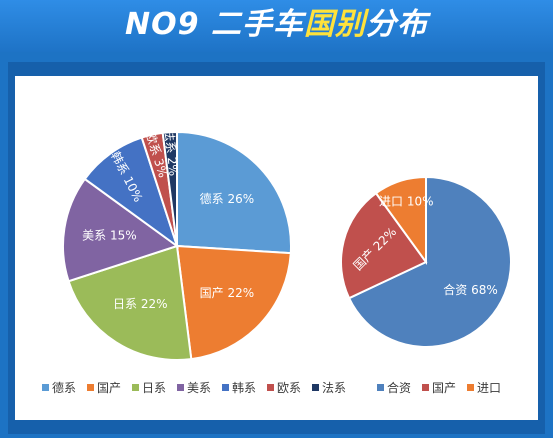  I want to click on legend-swatch-欧系, so click(270, 387).